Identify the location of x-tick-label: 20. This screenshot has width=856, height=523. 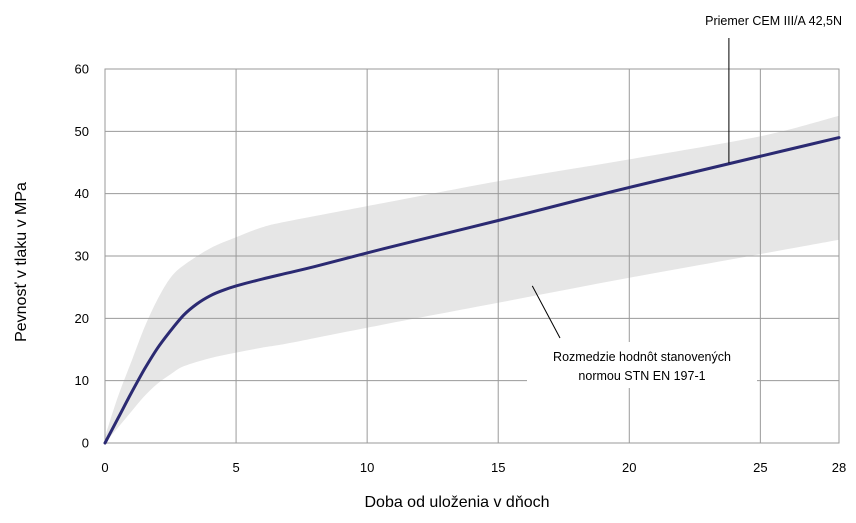
(629, 467).